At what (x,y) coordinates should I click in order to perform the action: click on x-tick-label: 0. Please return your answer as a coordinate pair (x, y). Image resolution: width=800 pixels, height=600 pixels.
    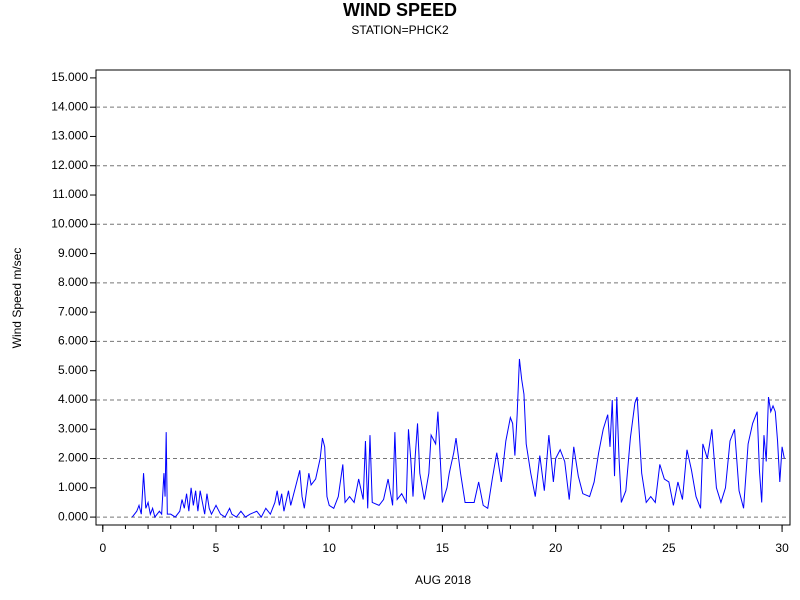
    Looking at the image, I should click on (102, 548).